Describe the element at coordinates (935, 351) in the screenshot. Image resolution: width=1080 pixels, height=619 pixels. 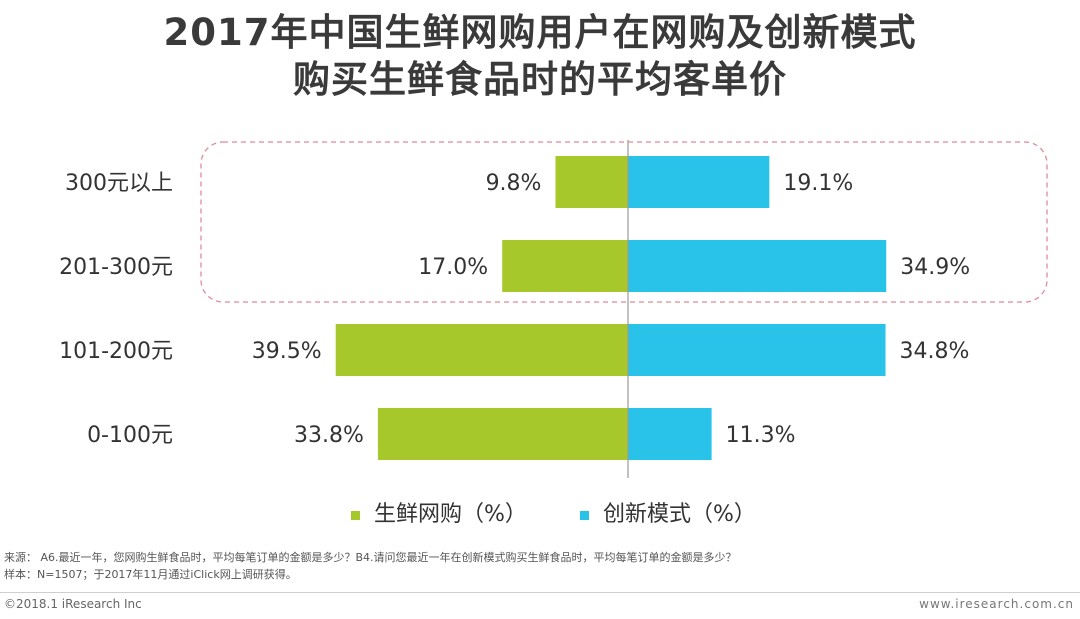
I see `data-label-blue-2: 34.8%` at that location.